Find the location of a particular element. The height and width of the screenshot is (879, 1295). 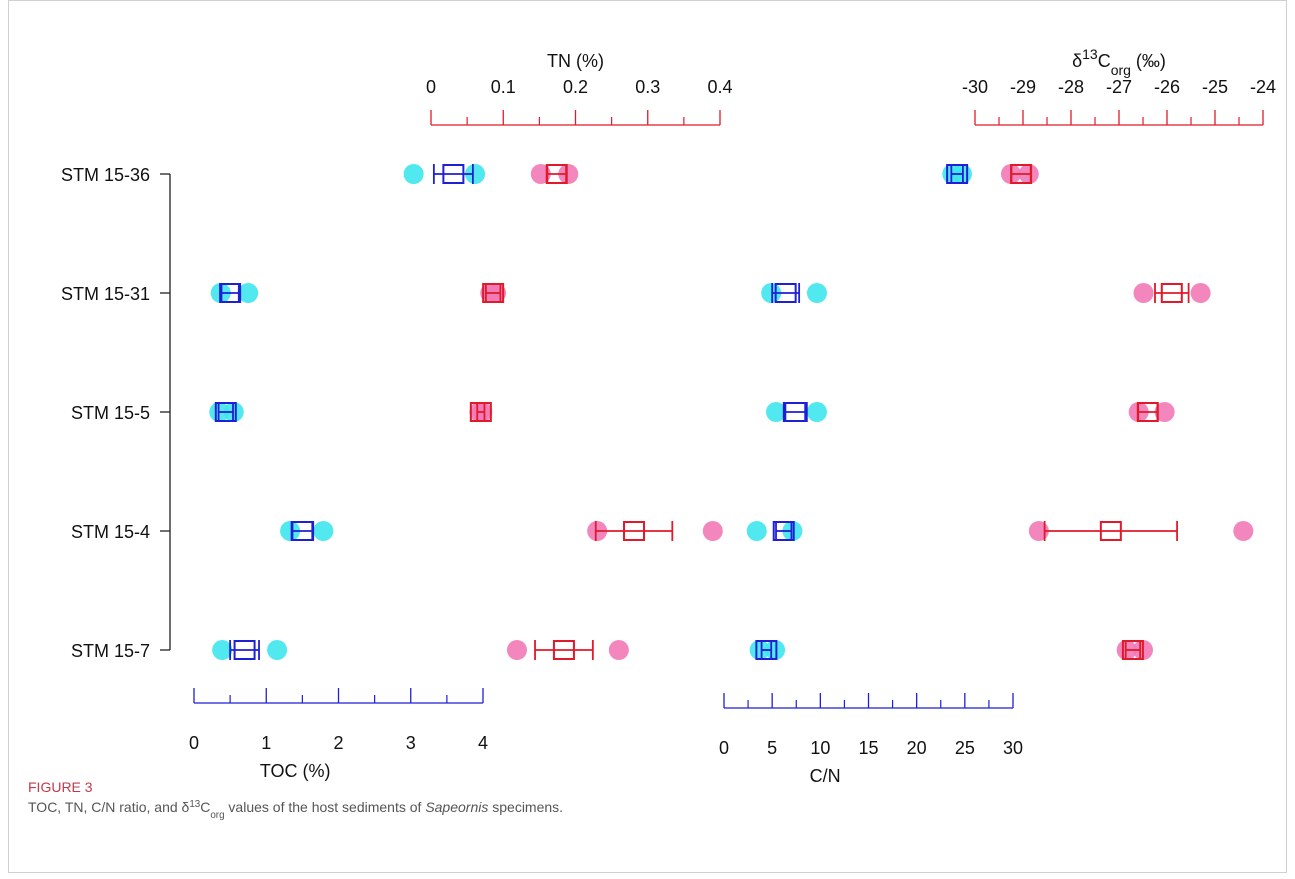

x-tick-label: -26 is located at coordinates (1167, 87).